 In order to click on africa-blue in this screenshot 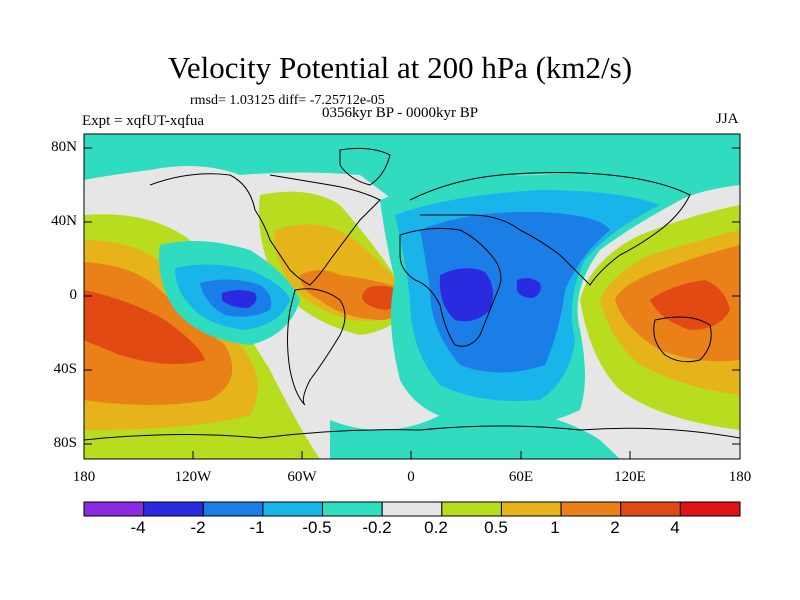, I will do `click(515, 292)`.